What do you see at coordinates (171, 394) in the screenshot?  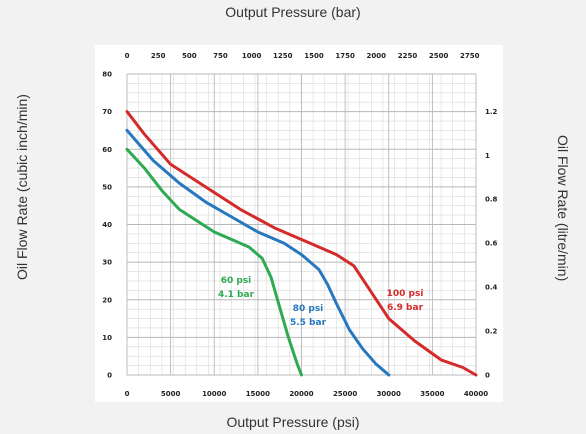 I see `x-bottom-tick-label: 5000` at bounding box center [171, 394].